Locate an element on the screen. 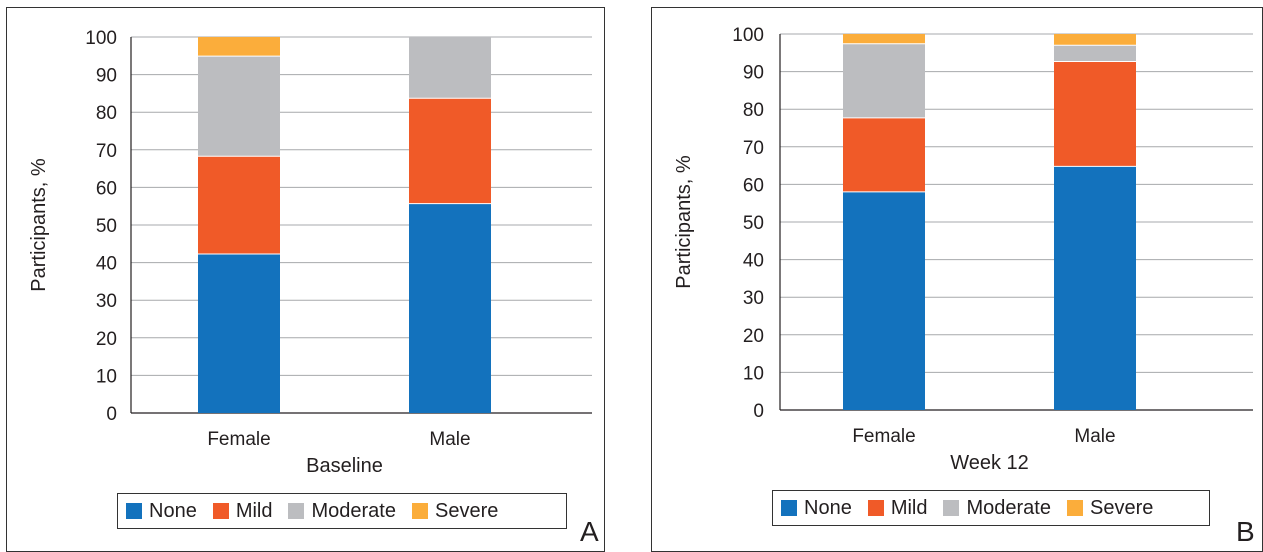 Image resolution: width=1263 pixels, height=552 pixels. legend-b: None Mild Moderate Severe is located at coordinates (991, 508).